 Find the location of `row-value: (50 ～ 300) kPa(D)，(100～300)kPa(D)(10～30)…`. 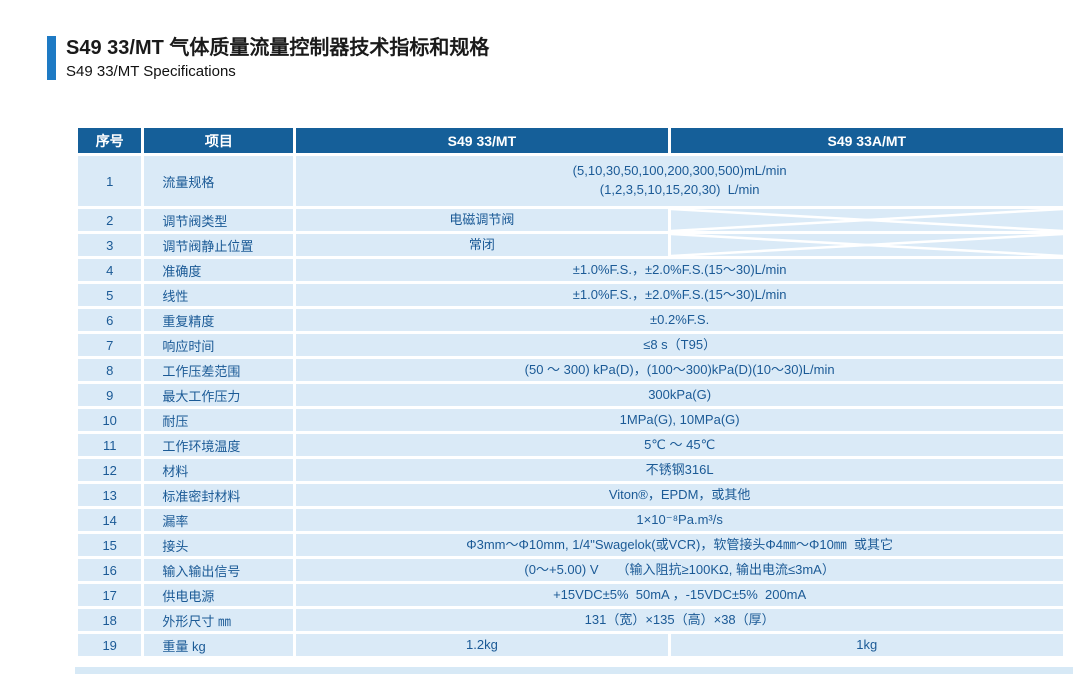

row-value: (50 ～ 300) kPa(D)，(100～300)kPa(D)(10～30)… is located at coordinates (679, 370).